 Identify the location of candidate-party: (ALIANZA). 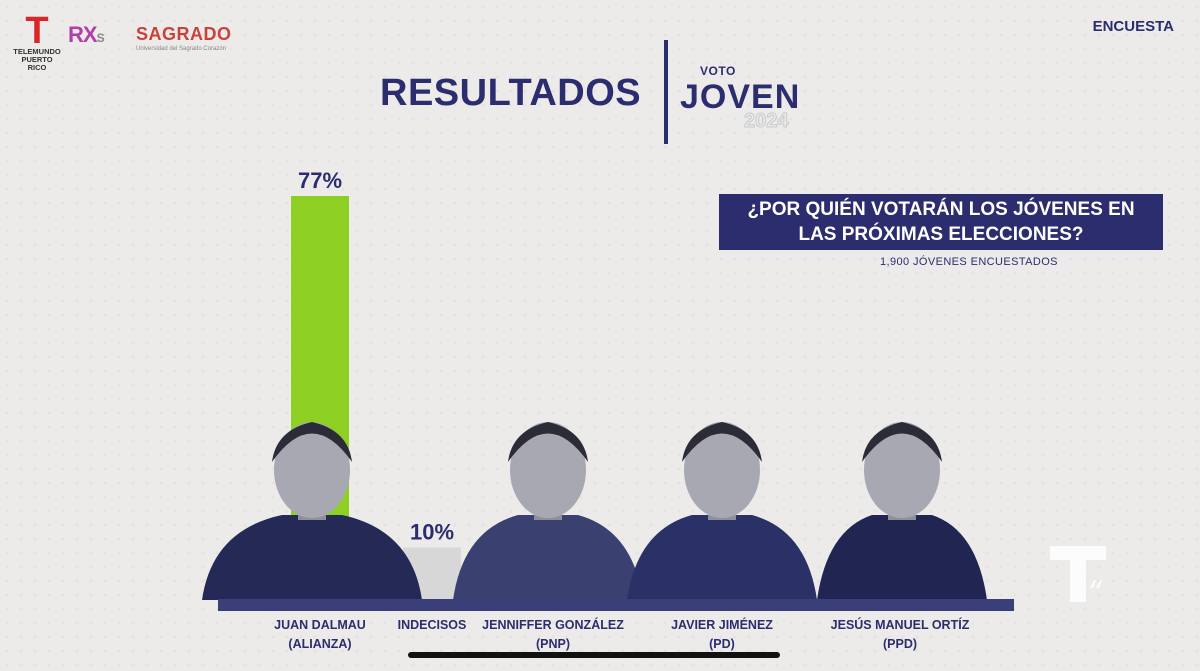
(320, 644).